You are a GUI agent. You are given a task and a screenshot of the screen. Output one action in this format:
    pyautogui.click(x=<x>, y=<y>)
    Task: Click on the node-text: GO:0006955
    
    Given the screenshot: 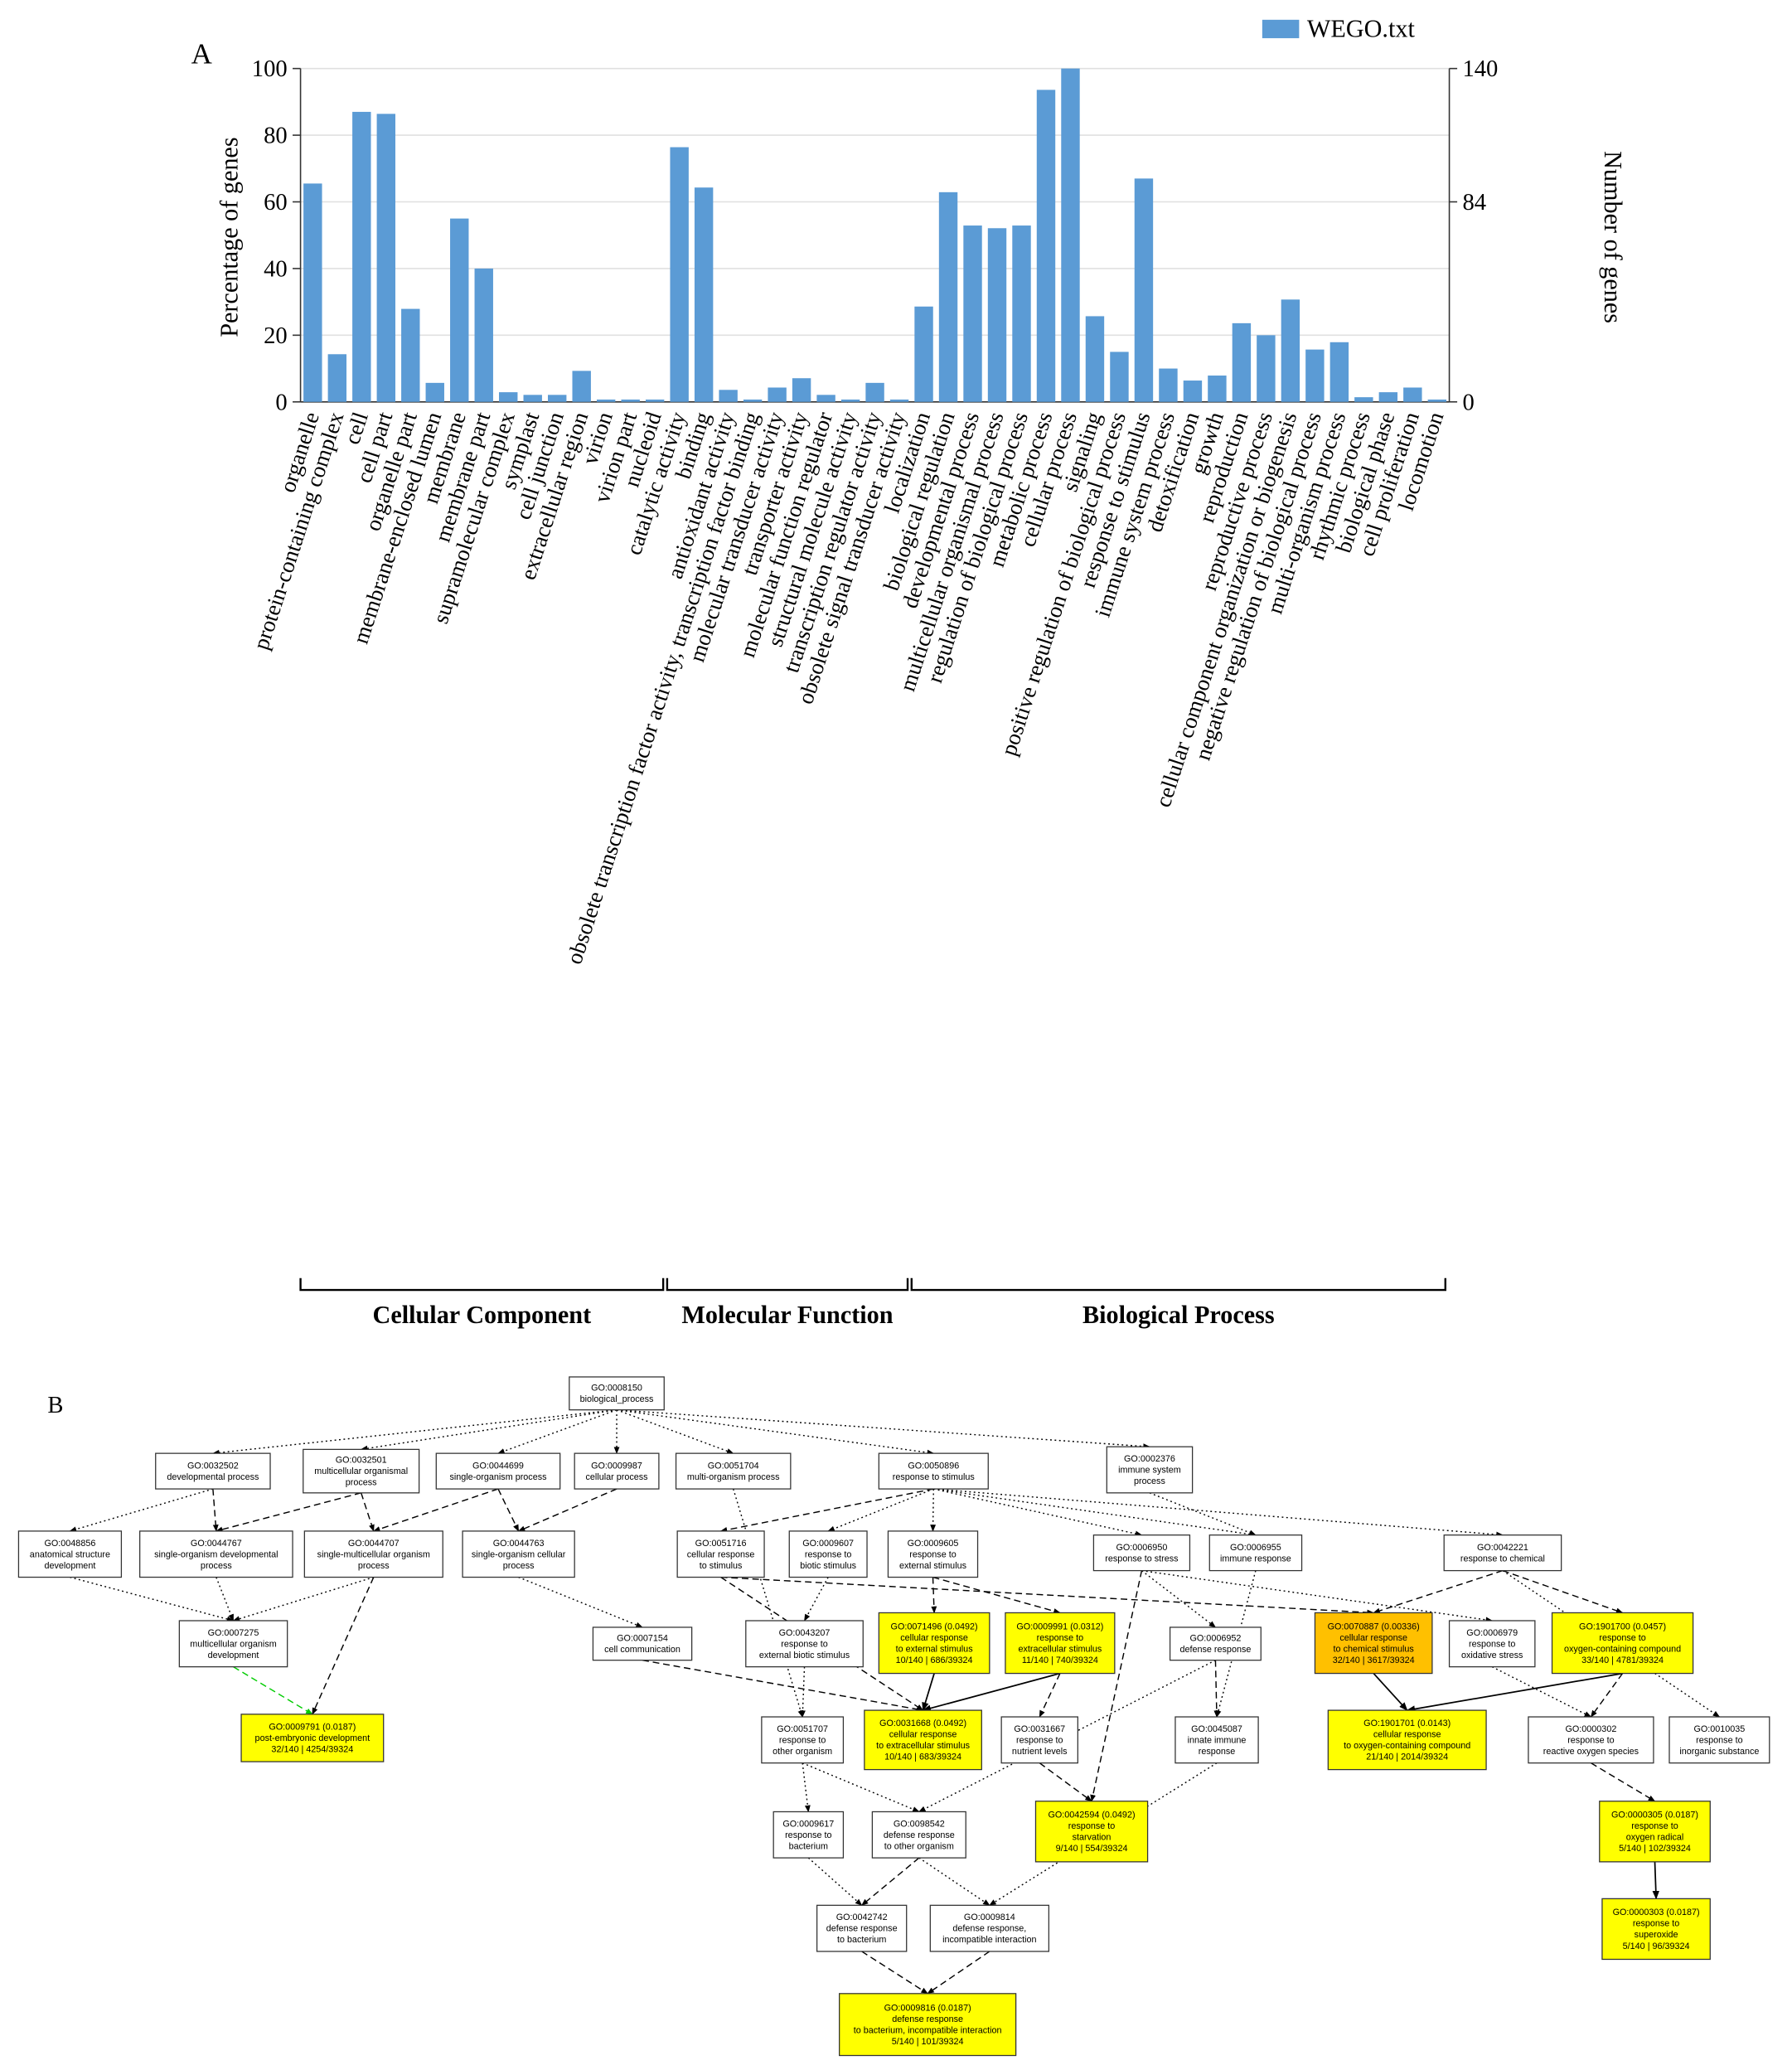 What is the action you would take?
    pyautogui.click(x=1255, y=1548)
    